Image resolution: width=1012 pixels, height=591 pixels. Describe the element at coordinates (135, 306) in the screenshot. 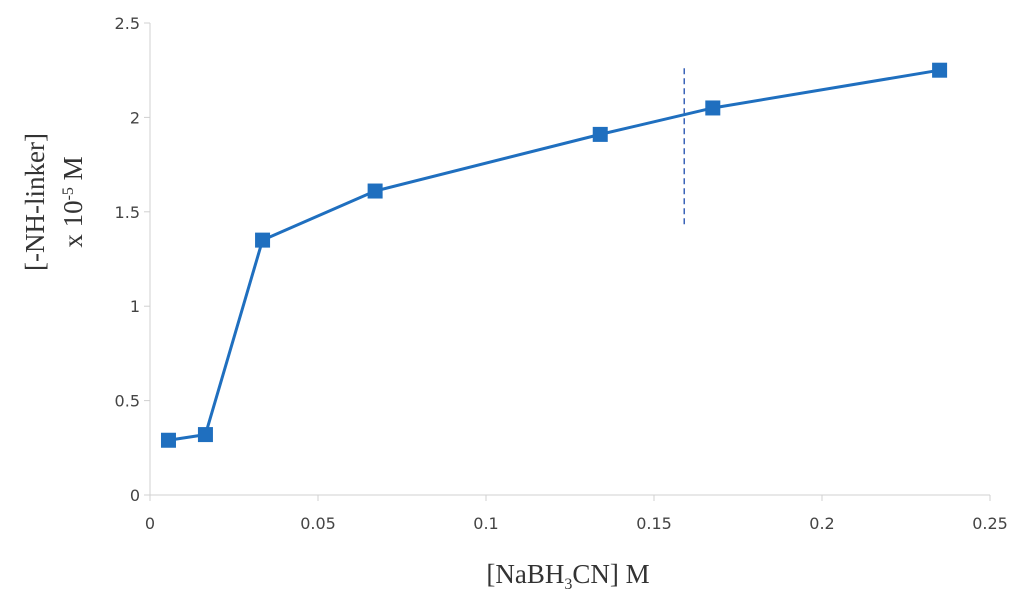

I see `y-tick-label: 1` at that location.